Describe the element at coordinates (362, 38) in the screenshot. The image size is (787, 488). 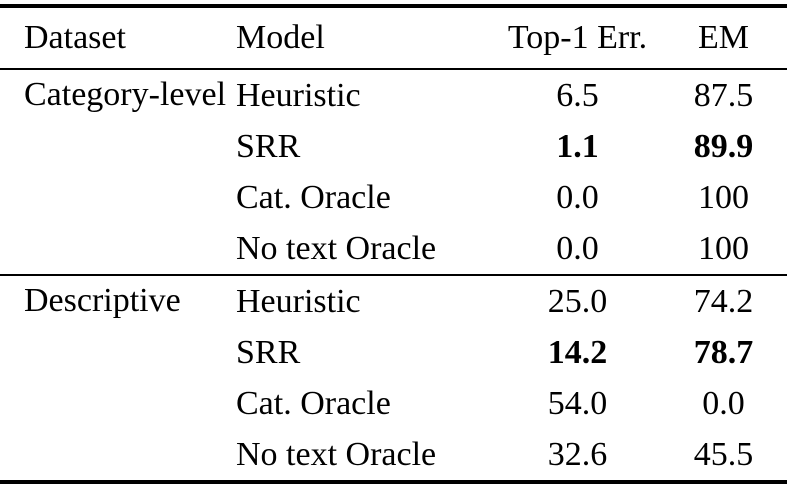
I see `column-header-model: Model` at that location.